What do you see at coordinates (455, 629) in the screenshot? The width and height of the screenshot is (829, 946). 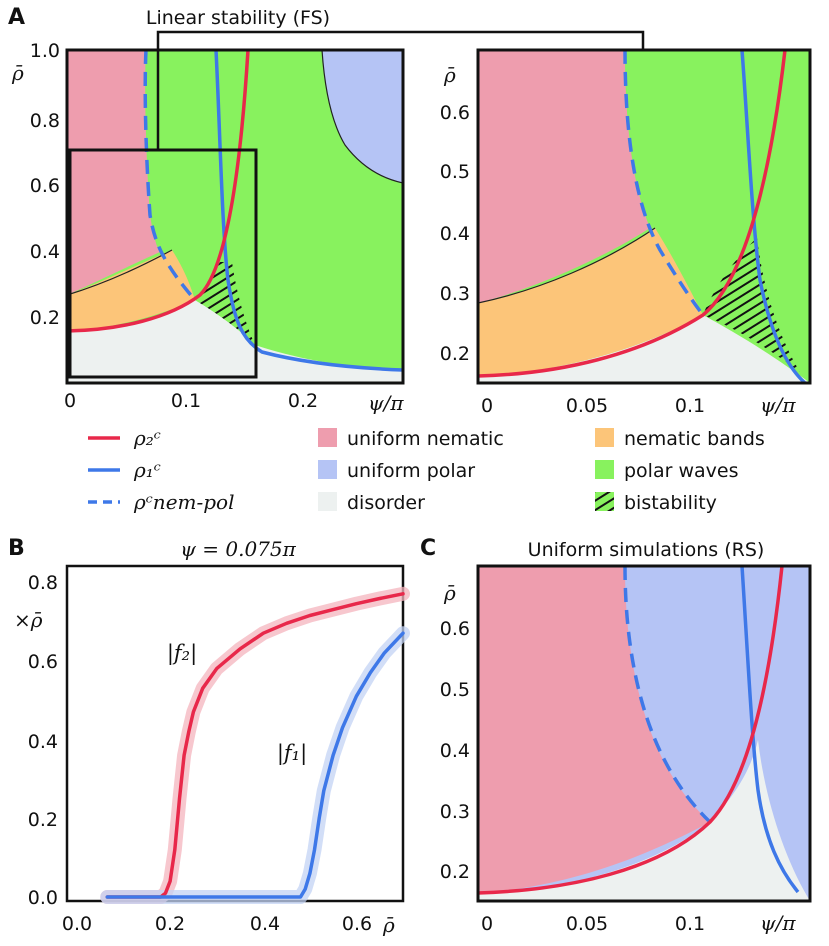 I see `tick-c-y-0.6: 0.6` at bounding box center [455, 629].